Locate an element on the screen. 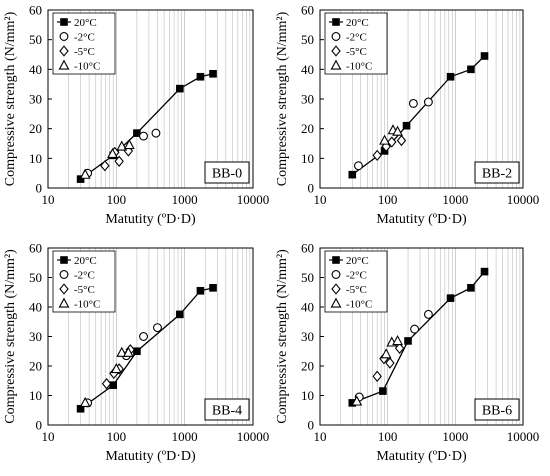 The image size is (550, 476). panel-label: BB-0 is located at coordinates (227, 174).